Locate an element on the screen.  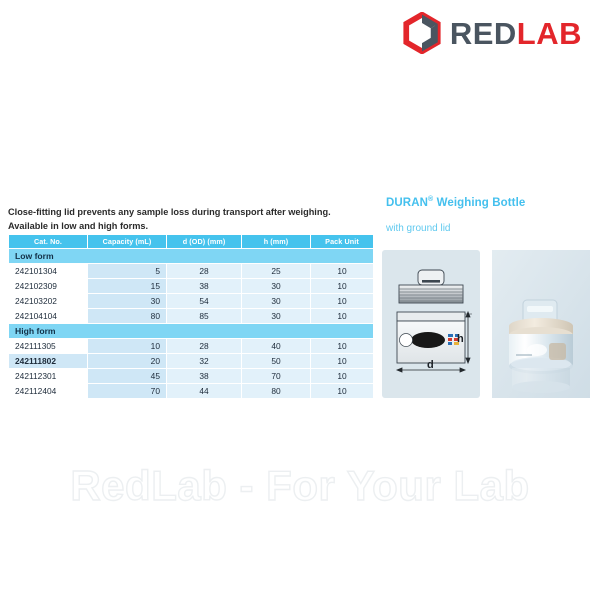
cell-height: 50 is located at coordinates (276, 361).